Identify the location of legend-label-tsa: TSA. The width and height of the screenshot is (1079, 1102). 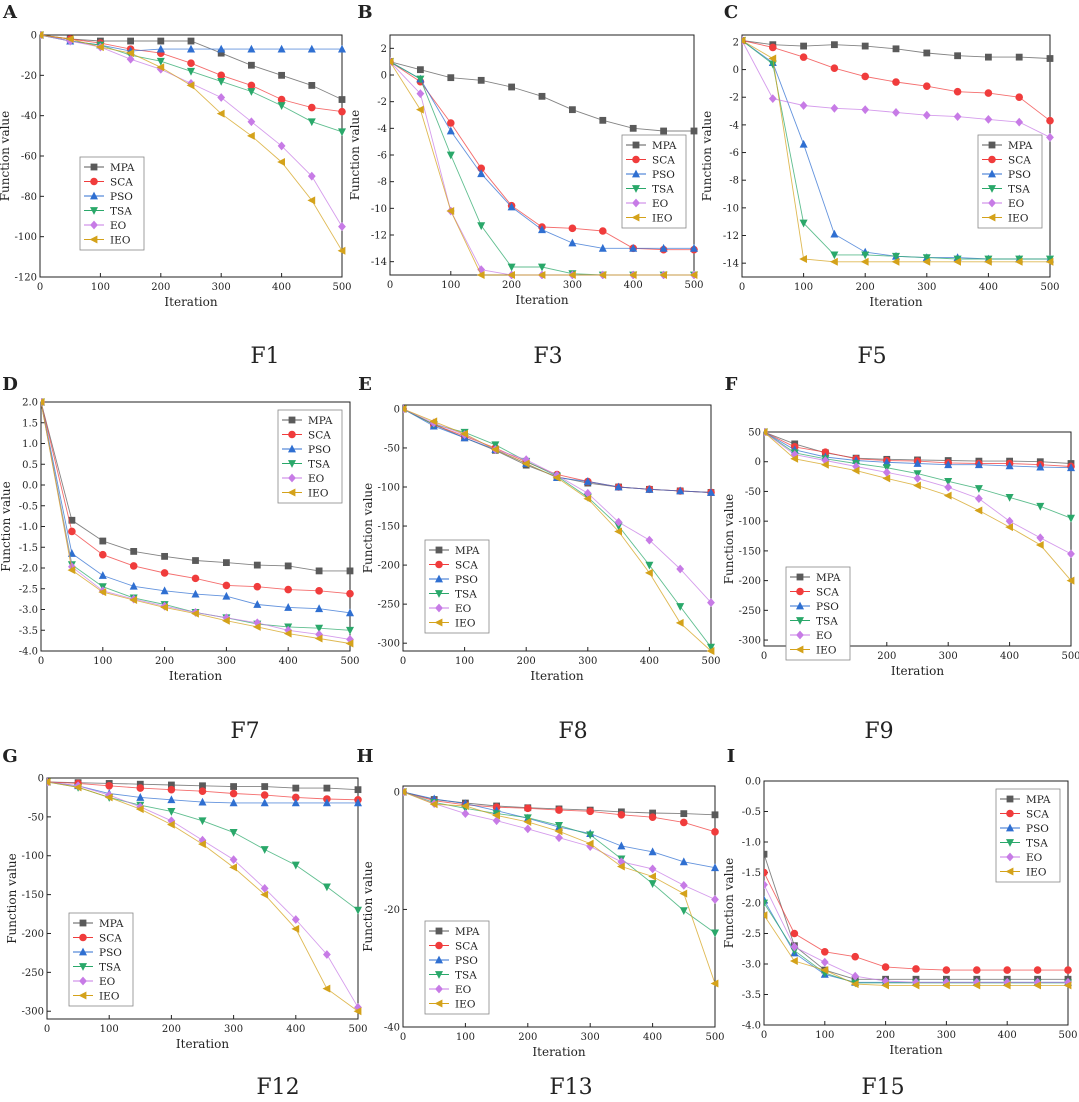
(663, 190).